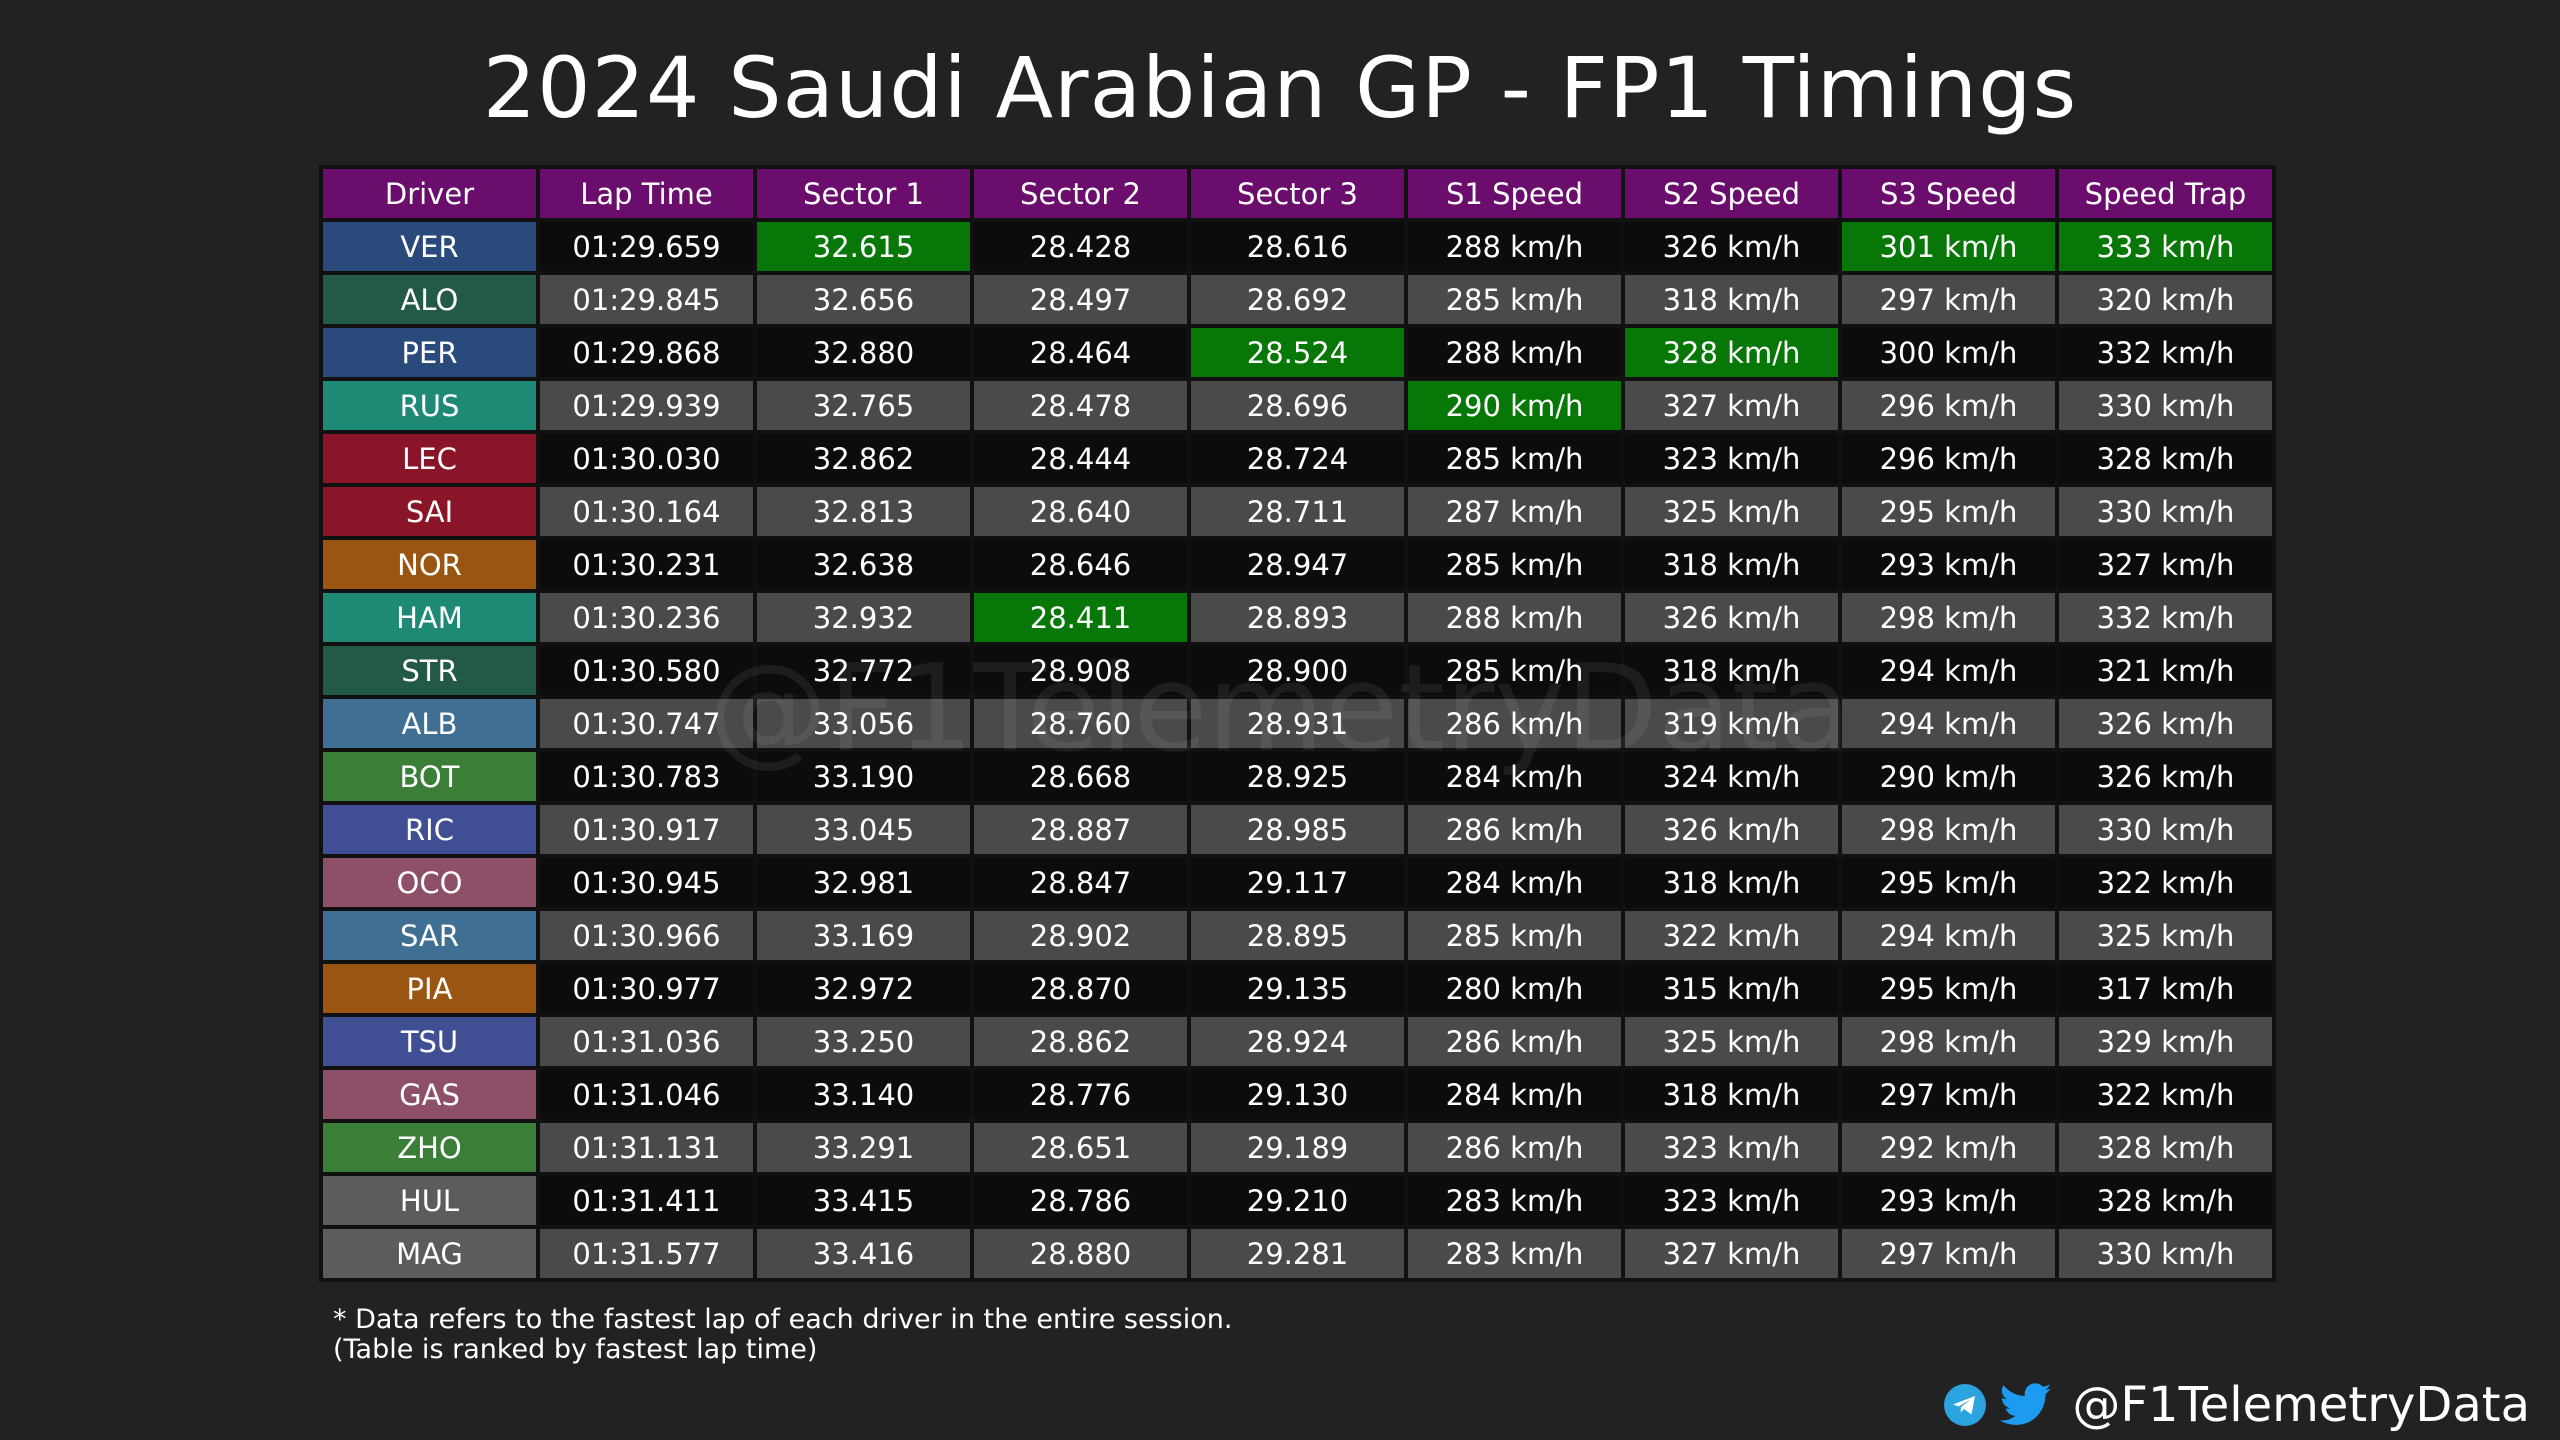 This screenshot has width=2560, height=1440. Describe the element at coordinates (2165, 1041) in the screenshot. I see `table-cell: 329 km/h` at that location.